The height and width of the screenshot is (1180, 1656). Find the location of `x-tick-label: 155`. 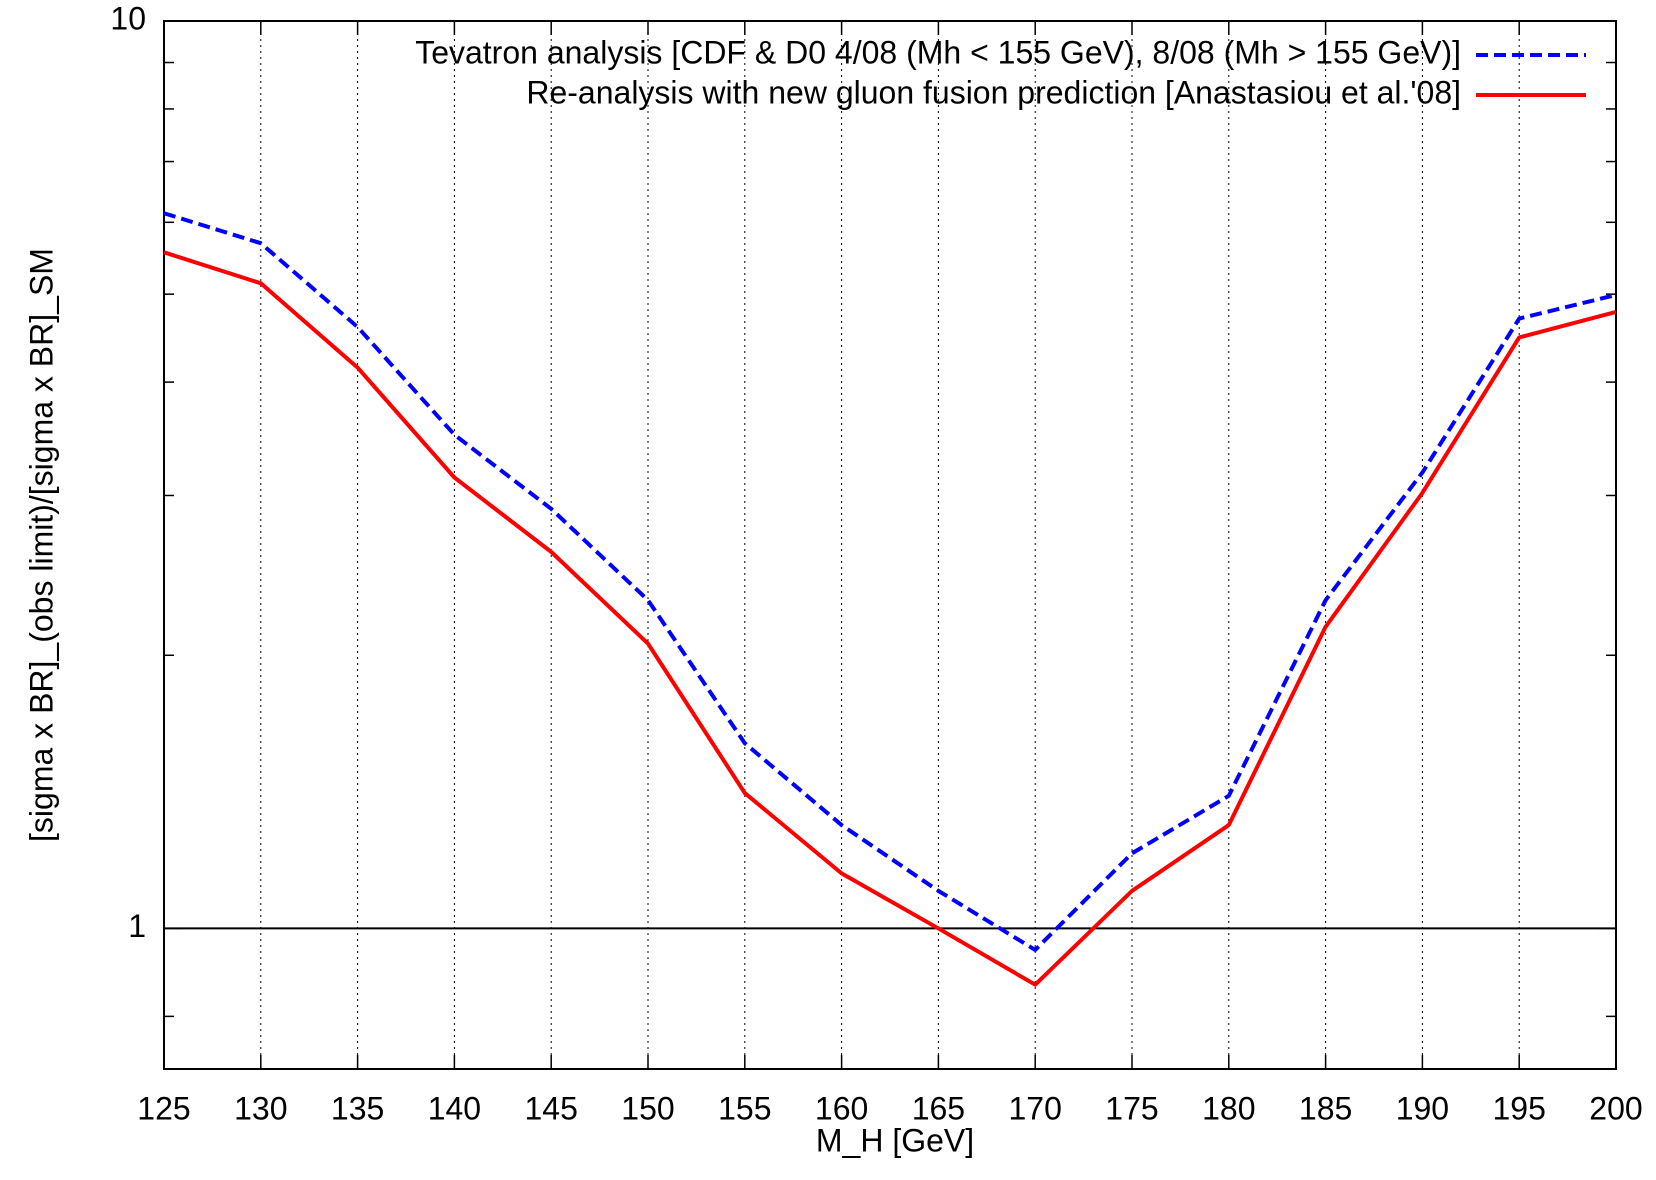

x-tick-label: 155 is located at coordinates (744, 1108).